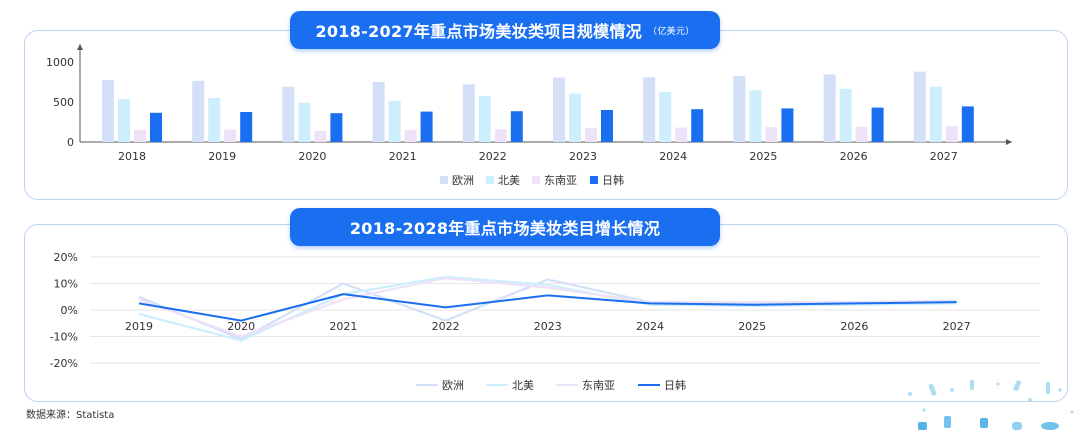  Describe the element at coordinates (132, 156) in the screenshot. I see `x-tick-label: 2018` at that location.